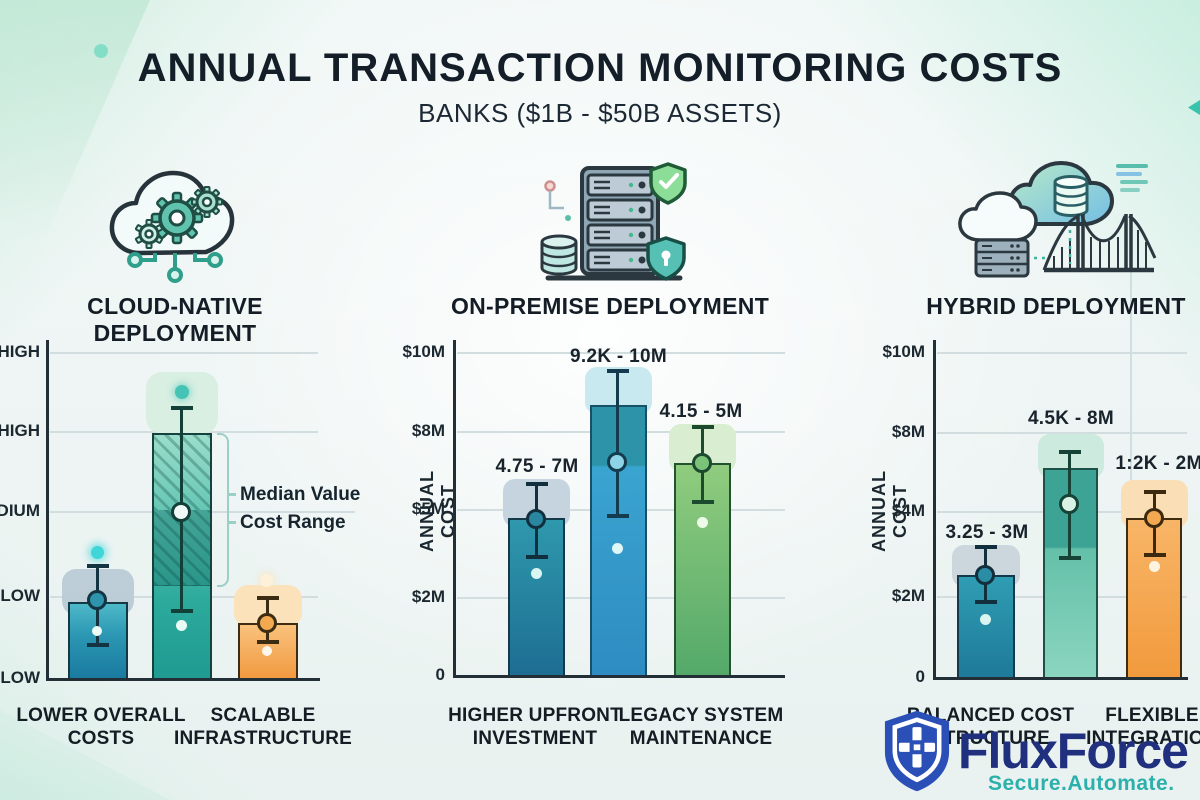  What do you see at coordinates (666, 258) in the screenshot?
I see `shield-lock-icon` at bounding box center [666, 258].